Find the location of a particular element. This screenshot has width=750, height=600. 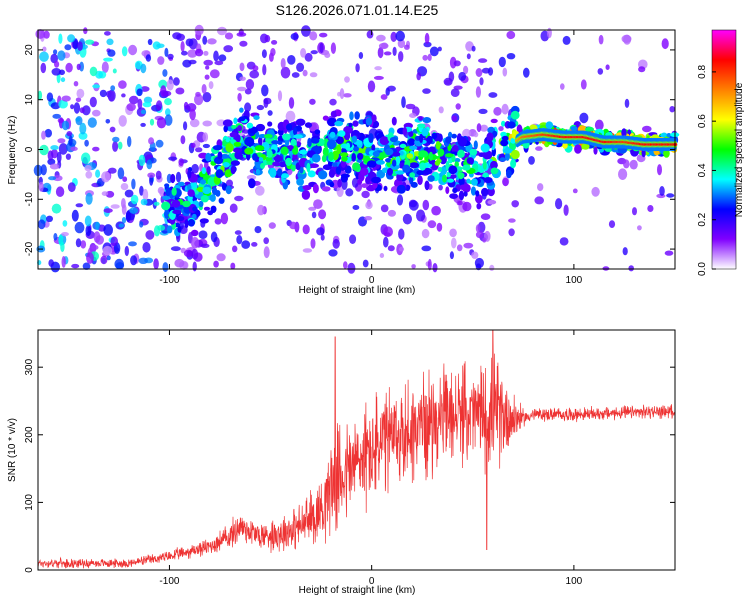

spectrogram-y-axis-label: Frequency (Hz) is located at coordinates (12, 150).